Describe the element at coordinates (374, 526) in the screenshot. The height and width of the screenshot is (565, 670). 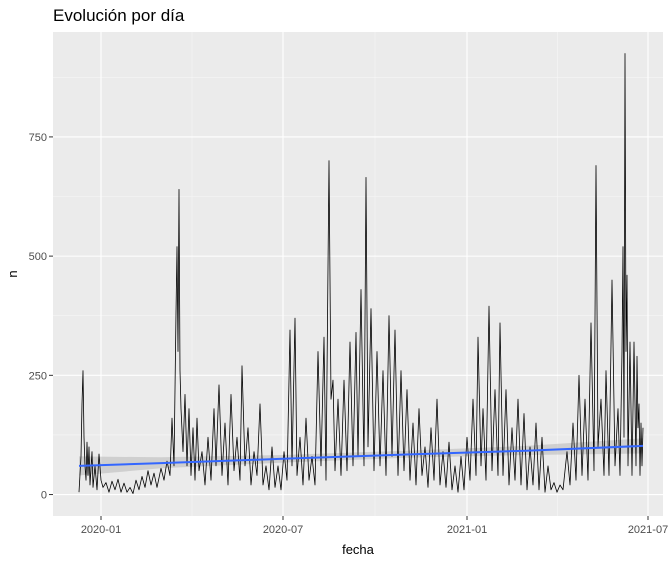
I see `x-axis-ticks: 2020-01 2020-07 2021-01 2021-07` at that location.